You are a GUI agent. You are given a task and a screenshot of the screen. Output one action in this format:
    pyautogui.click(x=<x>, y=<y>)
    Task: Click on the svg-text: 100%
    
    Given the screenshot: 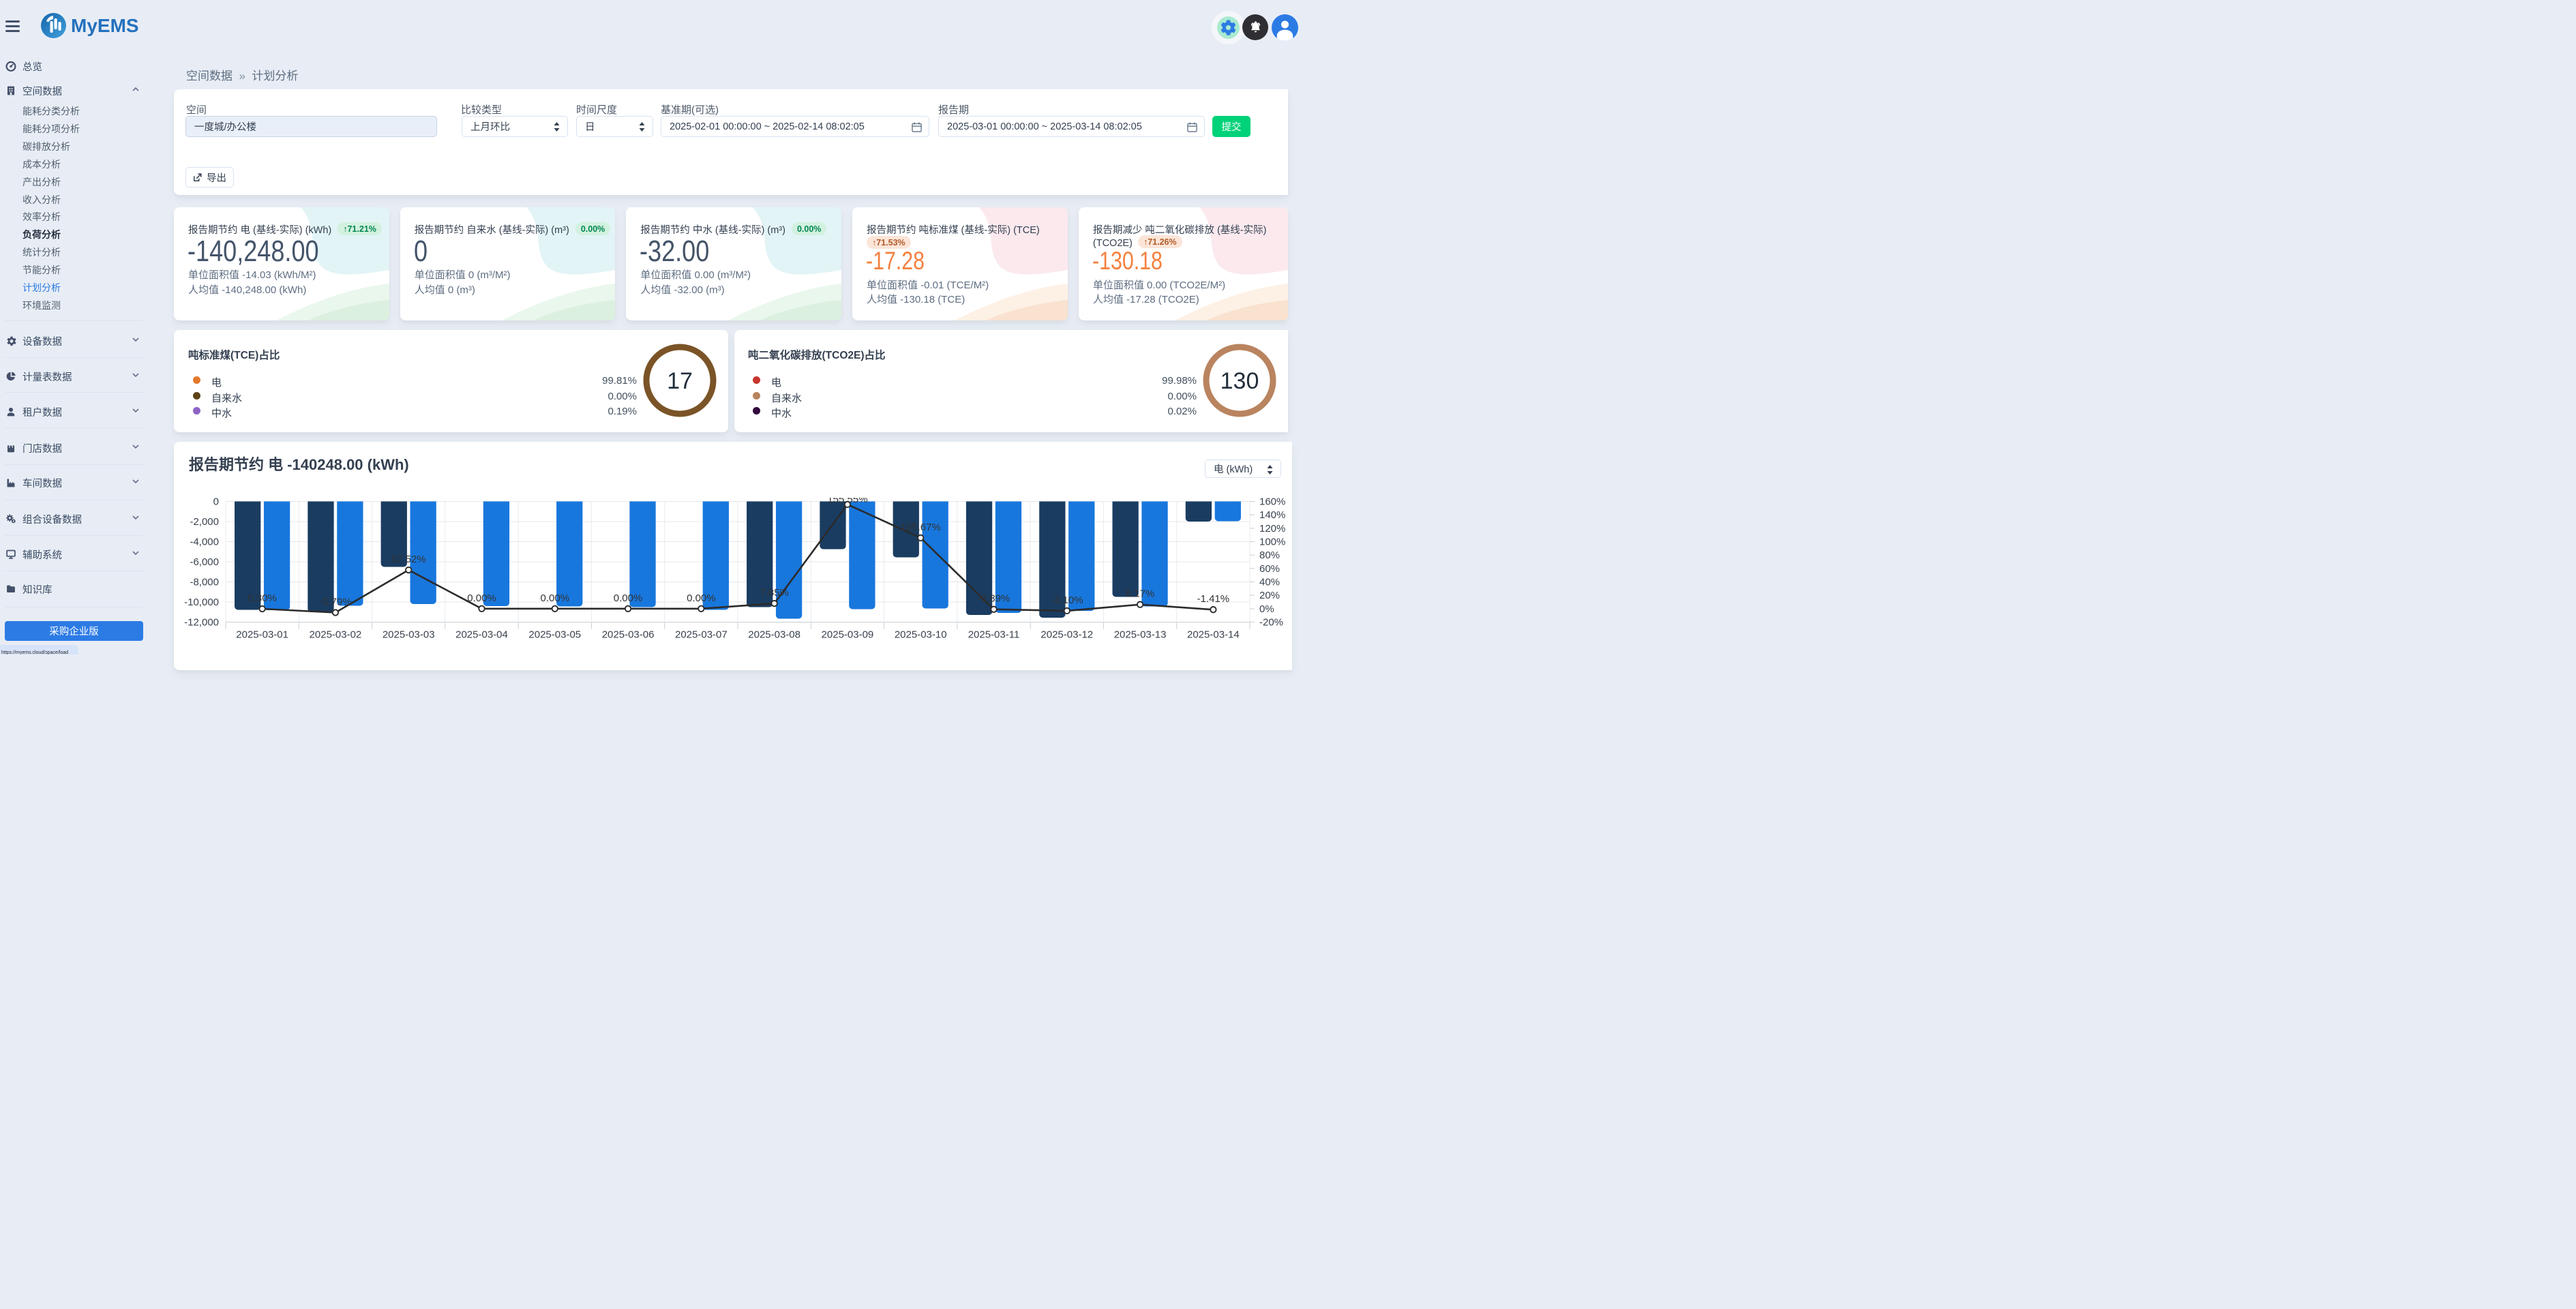 What is the action you would take?
    pyautogui.click(x=1272, y=541)
    